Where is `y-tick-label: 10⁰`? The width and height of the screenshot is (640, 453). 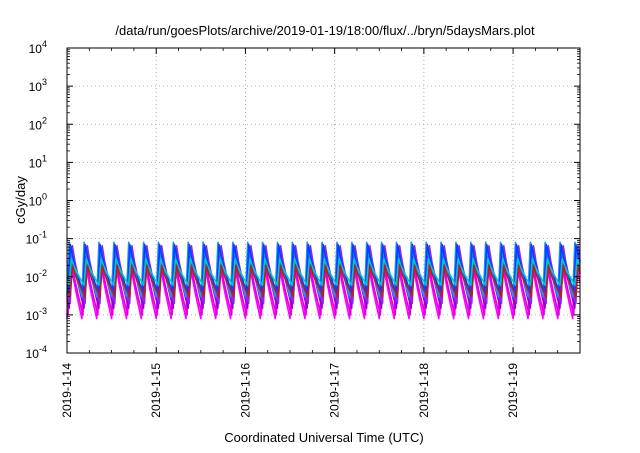 y-tick-label: 10⁰ is located at coordinates (38, 200).